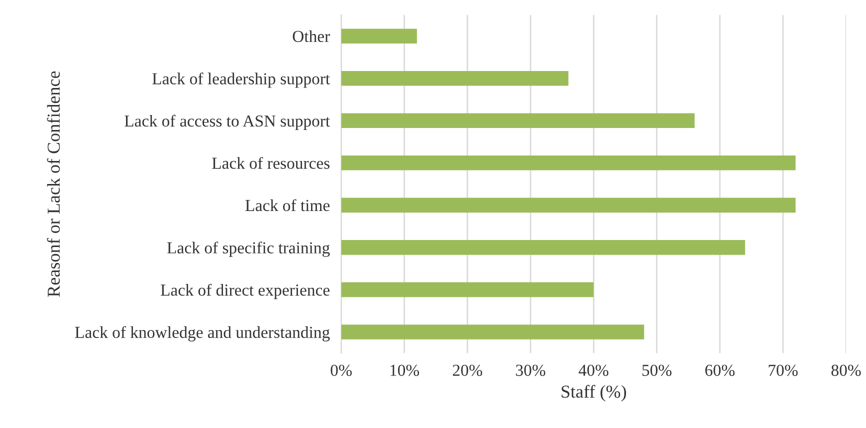  What do you see at coordinates (846, 370) in the screenshot?
I see `x-tick-label: 80%` at bounding box center [846, 370].